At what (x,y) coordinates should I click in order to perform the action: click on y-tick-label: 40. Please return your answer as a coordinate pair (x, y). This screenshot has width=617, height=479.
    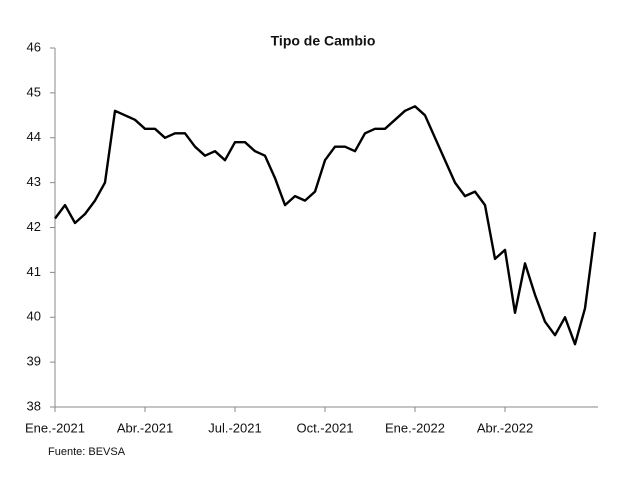
    Looking at the image, I should click on (34, 316).